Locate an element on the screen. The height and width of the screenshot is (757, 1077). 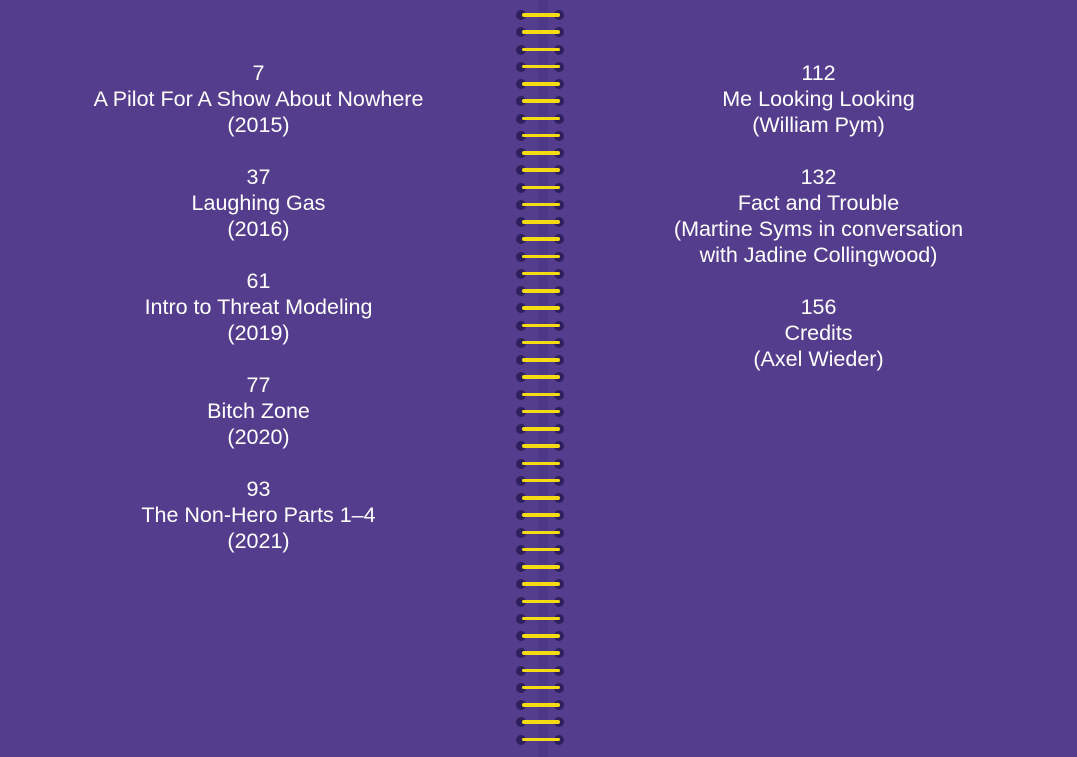
entry-title: Me Looking Looking is located at coordinates (818, 99).